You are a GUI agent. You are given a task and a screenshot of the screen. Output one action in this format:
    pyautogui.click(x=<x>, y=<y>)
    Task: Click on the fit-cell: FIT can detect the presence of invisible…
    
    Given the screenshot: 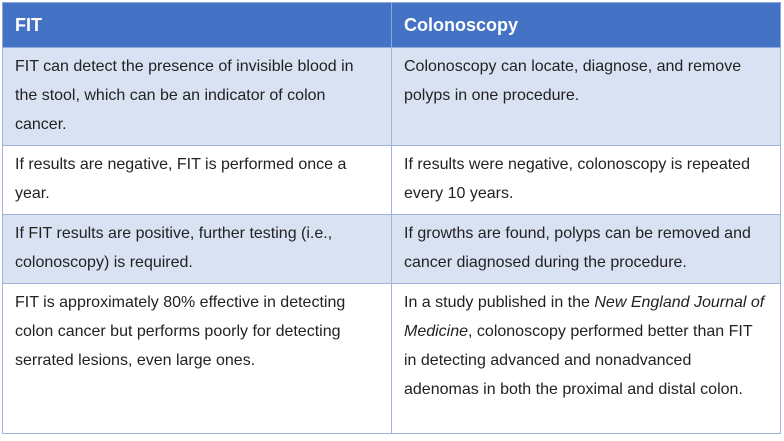 What is the action you would take?
    pyautogui.click(x=197, y=96)
    